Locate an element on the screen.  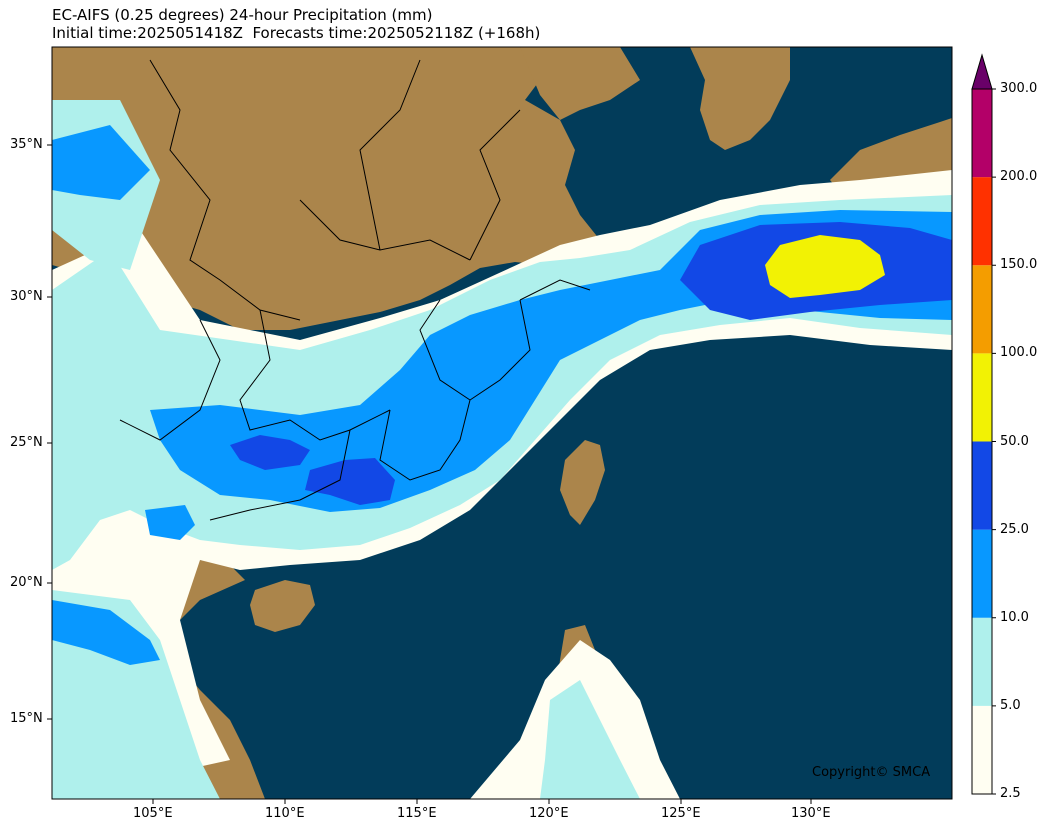
lon-tick-label: 115°E is located at coordinates (417, 813).